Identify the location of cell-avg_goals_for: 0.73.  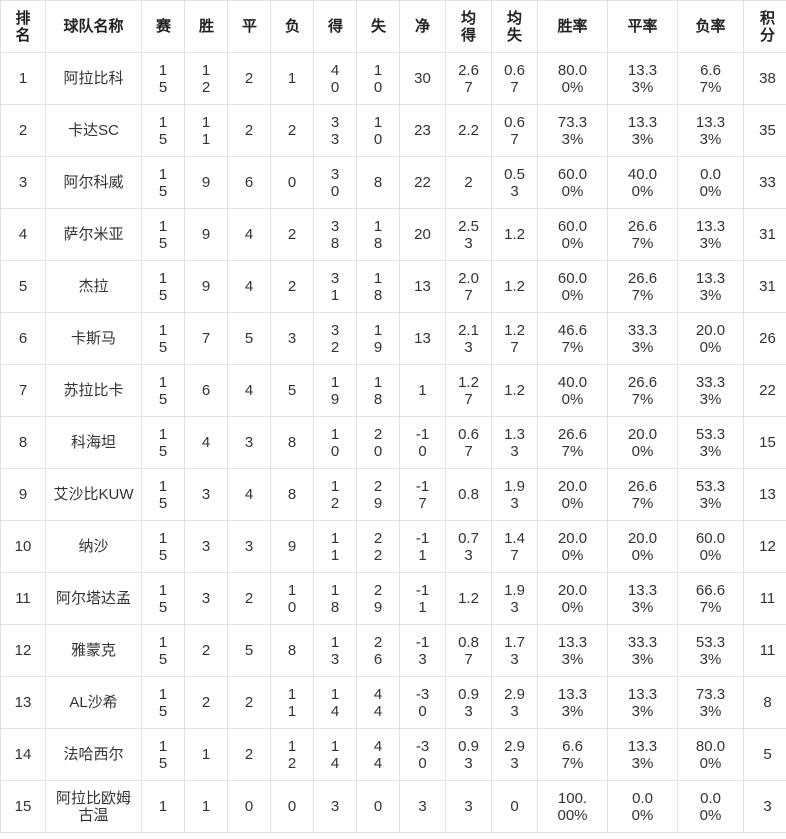
(468, 546).